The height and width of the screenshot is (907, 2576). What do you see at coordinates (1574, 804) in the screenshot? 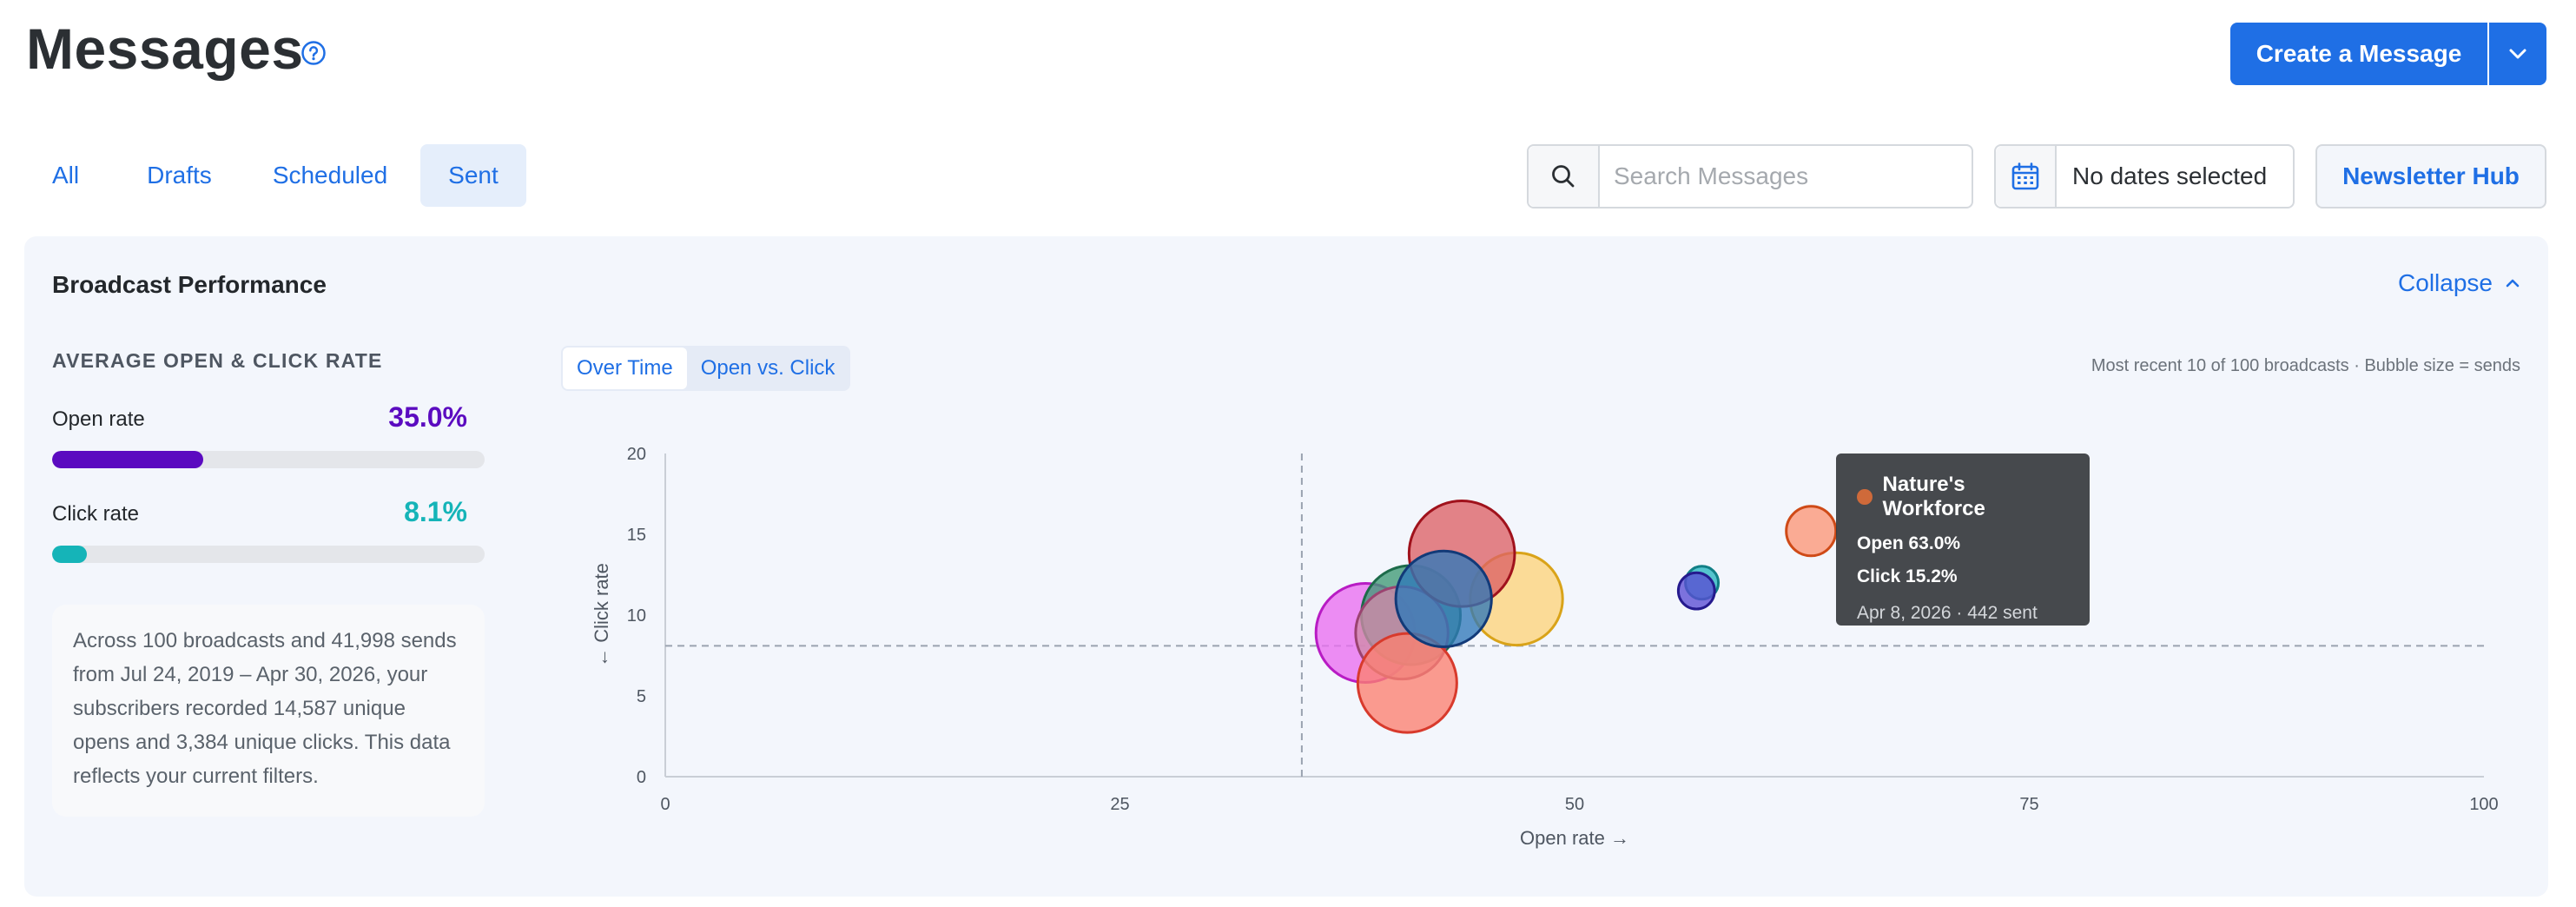
I see `x-tick-label: 50` at bounding box center [1574, 804].